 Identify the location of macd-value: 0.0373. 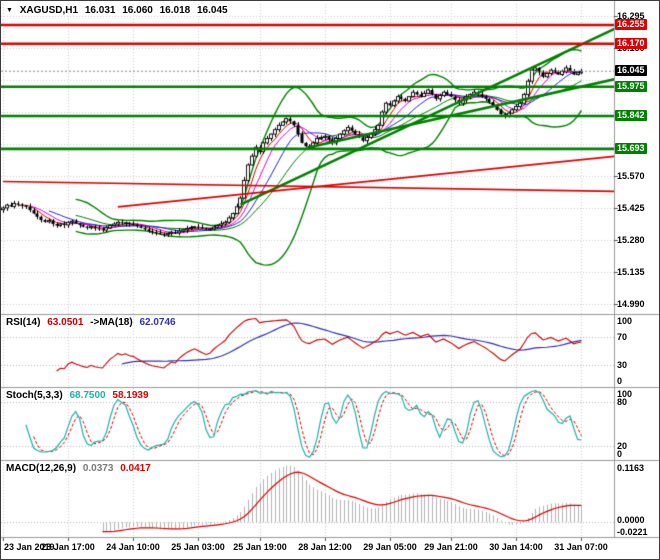
(98, 468).